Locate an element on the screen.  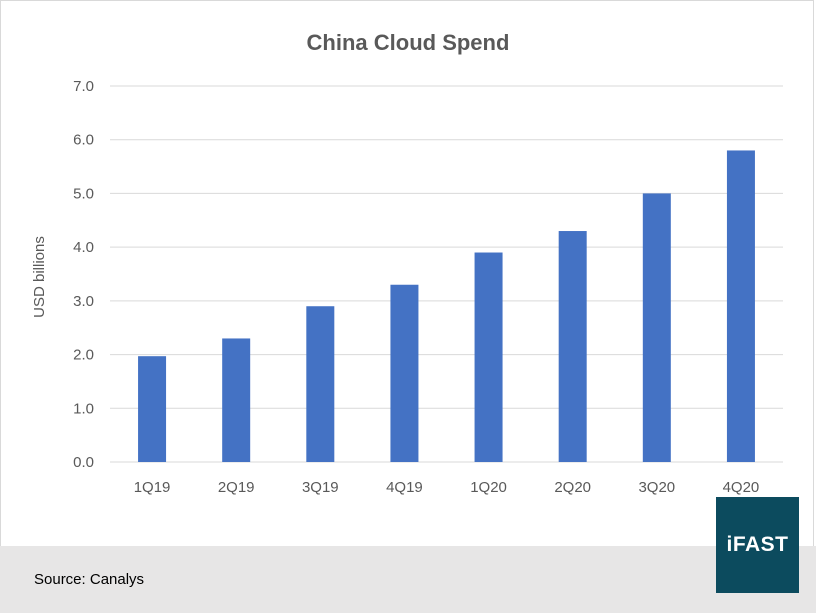
bar-1Q19 is located at coordinates (152, 409).